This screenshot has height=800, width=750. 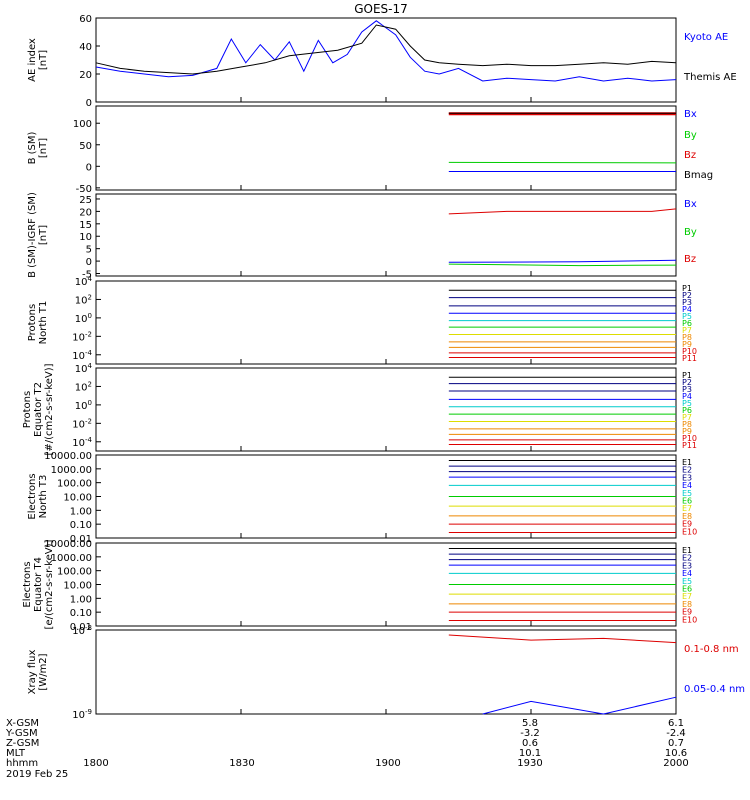 What do you see at coordinates (81, 599) in the screenshot?
I see `y-tick-label: 1.00` at bounding box center [81, 599].